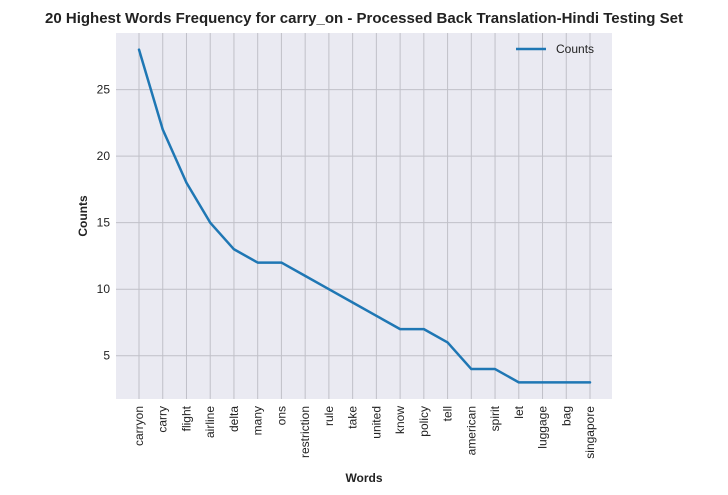 The height and width of the screenshot is (495, 728). Describe the element at coordinates (519, 411) in the screenshot. I see `x-tick-label: let` at that location.